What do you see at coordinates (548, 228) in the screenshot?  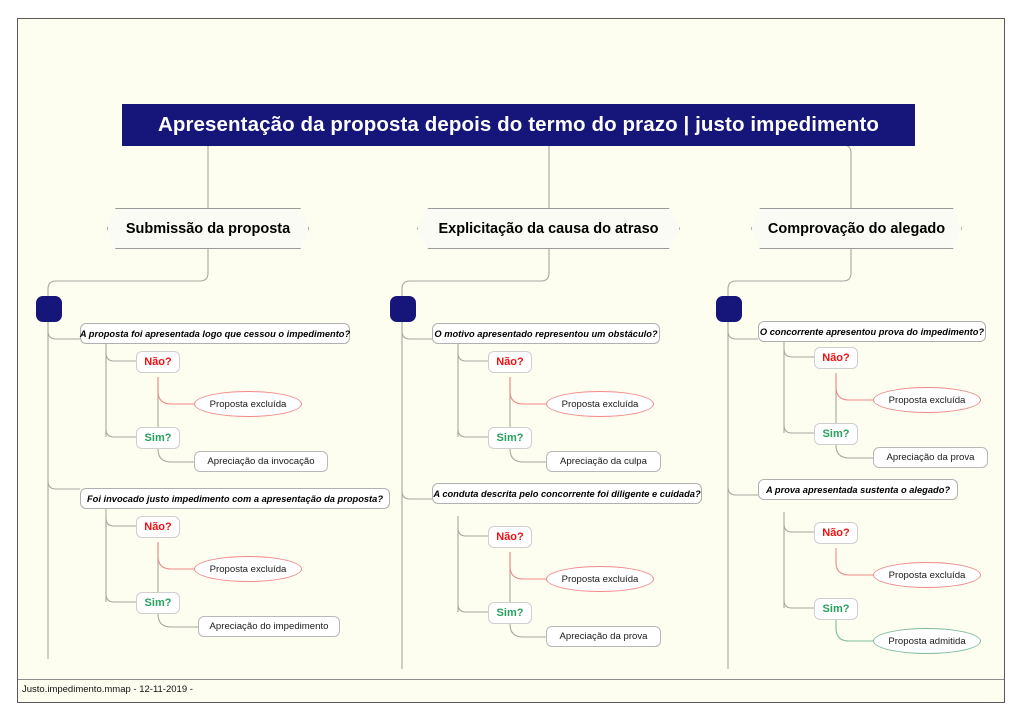 I see `branch-header-2: Explicitação da causa do atraso` at bounding box center [548, 228].